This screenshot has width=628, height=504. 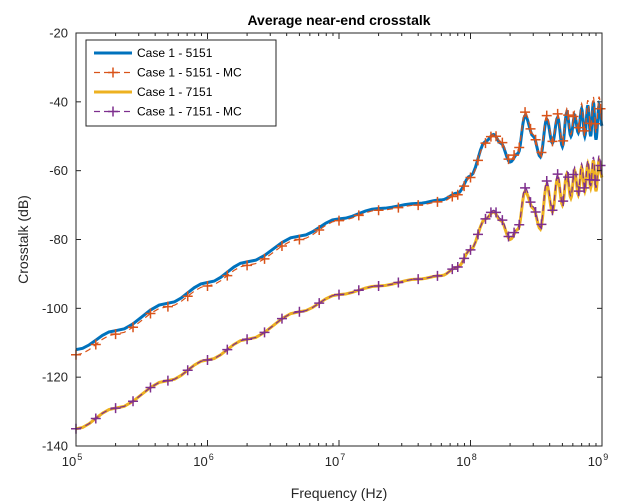 I want to click on chart-title: Average near-end crosstalk, so click(x=338, y=20).